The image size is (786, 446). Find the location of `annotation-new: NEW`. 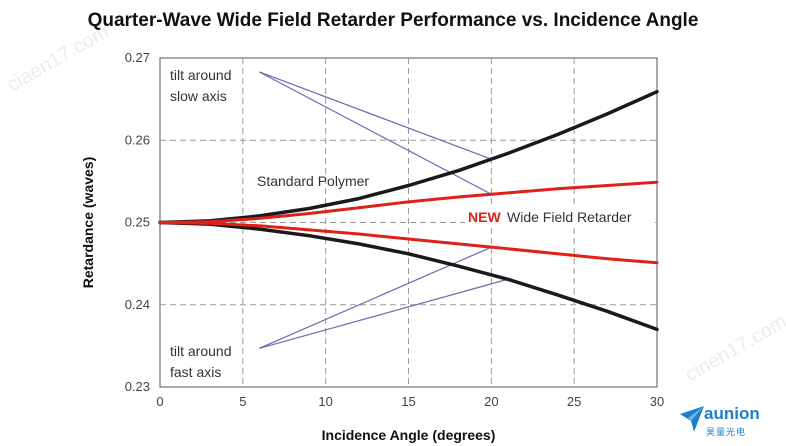

annotation-new: NEW is located at coordinates (484, 217).